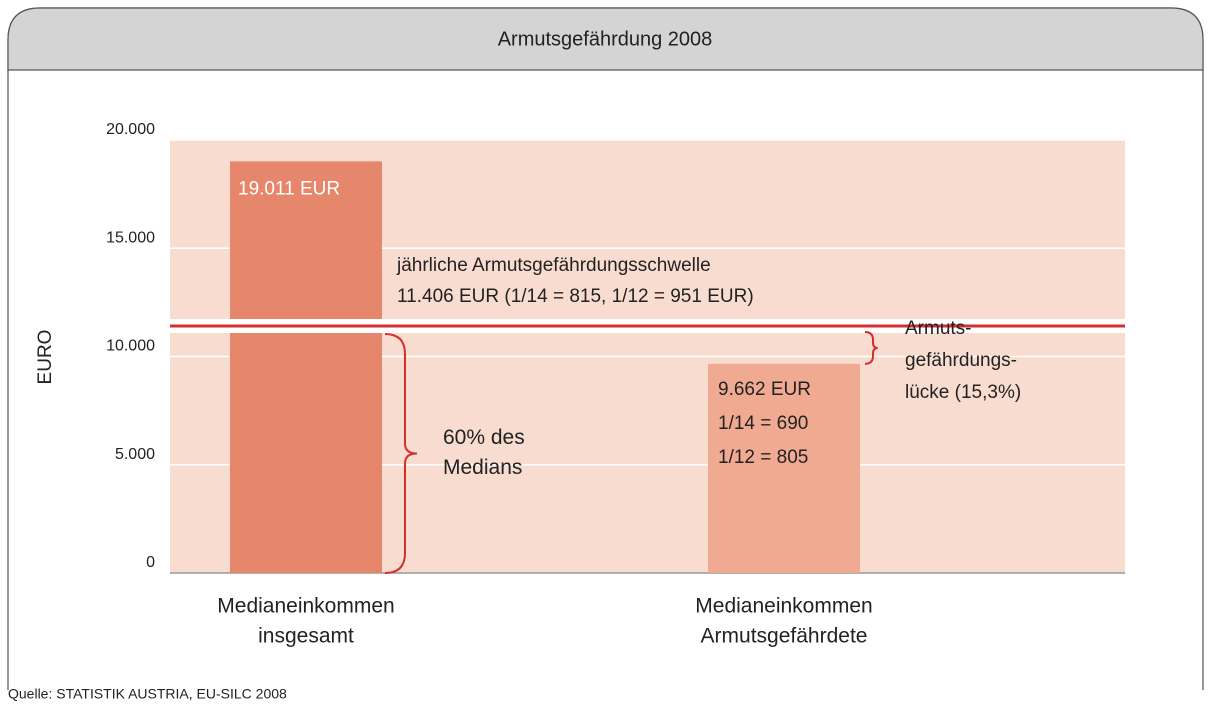 Image resolution: width=1211 pixels, height=706 pixels. What do you see at coordinates (764, 389) in the screenshot?
I see `value-label: 9.662 EUR` at bounding box center [764, 389].